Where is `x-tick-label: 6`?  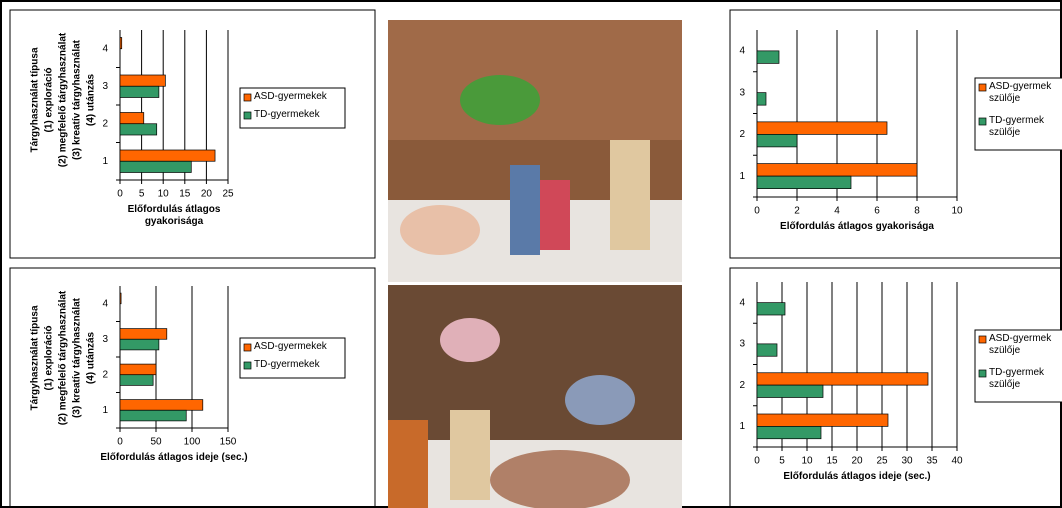
x-tick-label: 6 is located at coordinates (877, 211).